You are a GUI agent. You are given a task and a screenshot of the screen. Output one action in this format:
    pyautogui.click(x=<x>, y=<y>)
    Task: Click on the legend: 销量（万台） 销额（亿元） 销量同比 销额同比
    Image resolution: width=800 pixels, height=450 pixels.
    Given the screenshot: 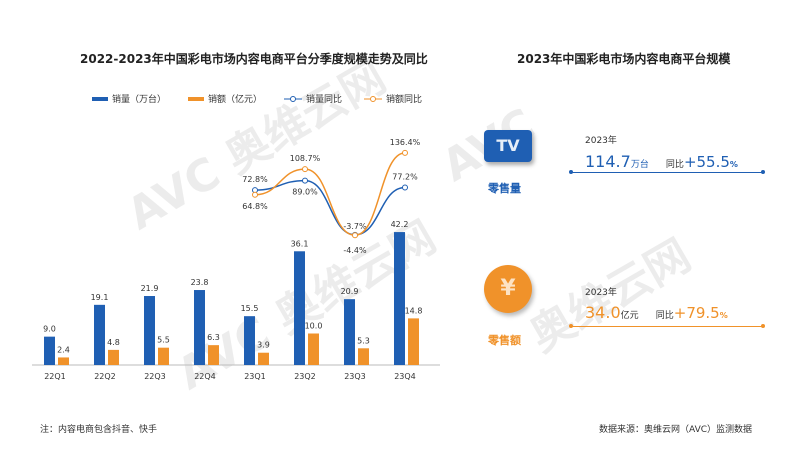 What is the action you would take?
    pyautogui.click(x=257, y=98)
    